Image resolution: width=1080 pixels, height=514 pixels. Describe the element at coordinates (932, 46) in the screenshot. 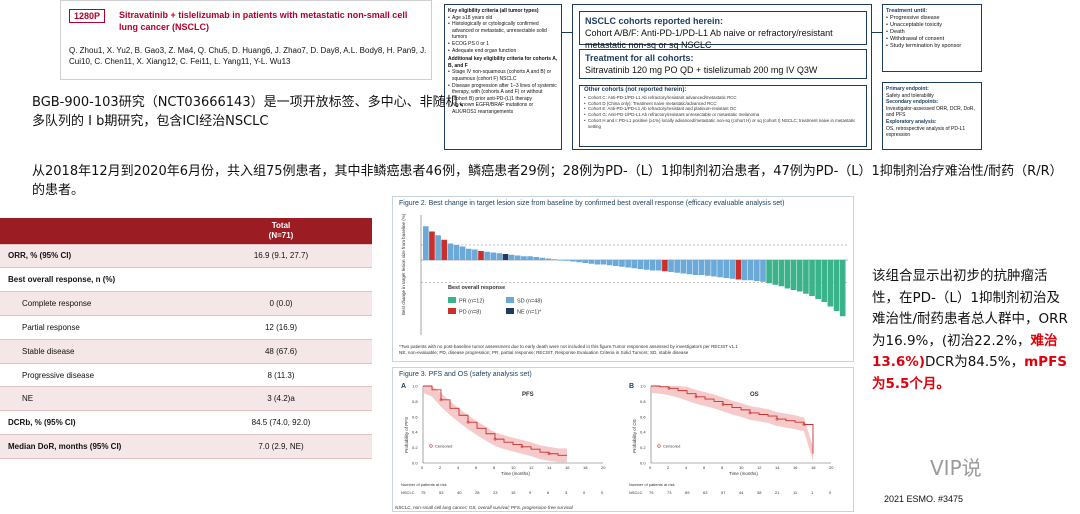

I see `until-item: Study termination by sponsor` at that location.